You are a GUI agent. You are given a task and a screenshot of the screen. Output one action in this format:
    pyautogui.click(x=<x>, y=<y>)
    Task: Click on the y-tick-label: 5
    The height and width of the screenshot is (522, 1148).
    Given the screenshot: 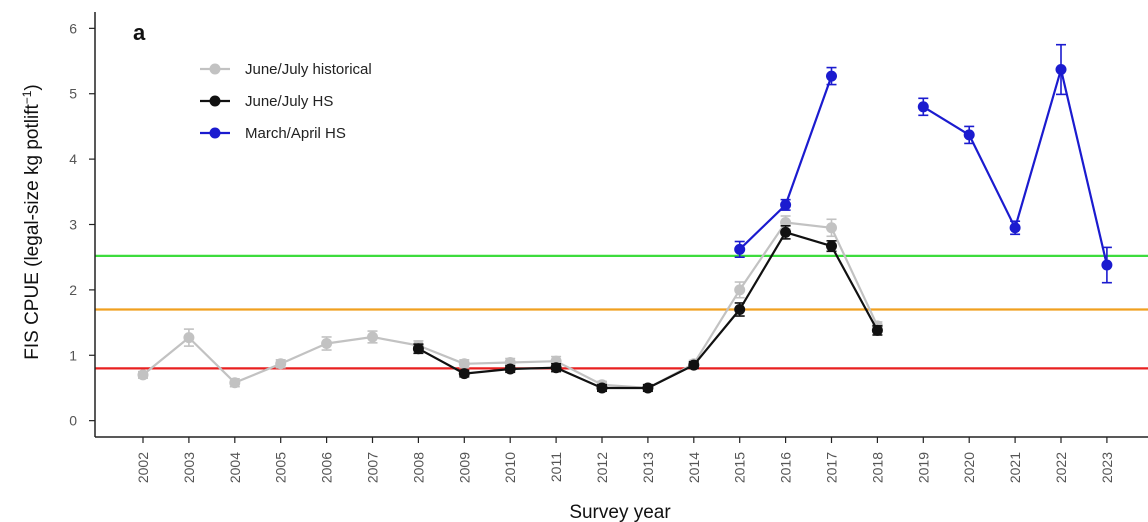 What is the action you would take?
    pyautogui.click(x=73, y=94)
    